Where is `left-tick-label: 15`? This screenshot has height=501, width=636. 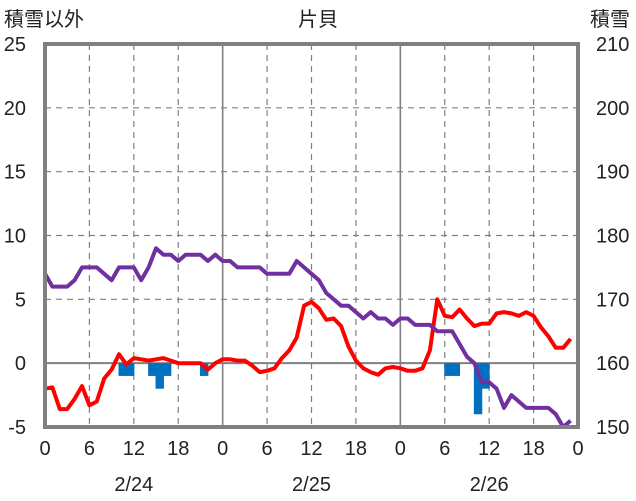 left-tick-label: 15 is located at coordinates (15, 173).